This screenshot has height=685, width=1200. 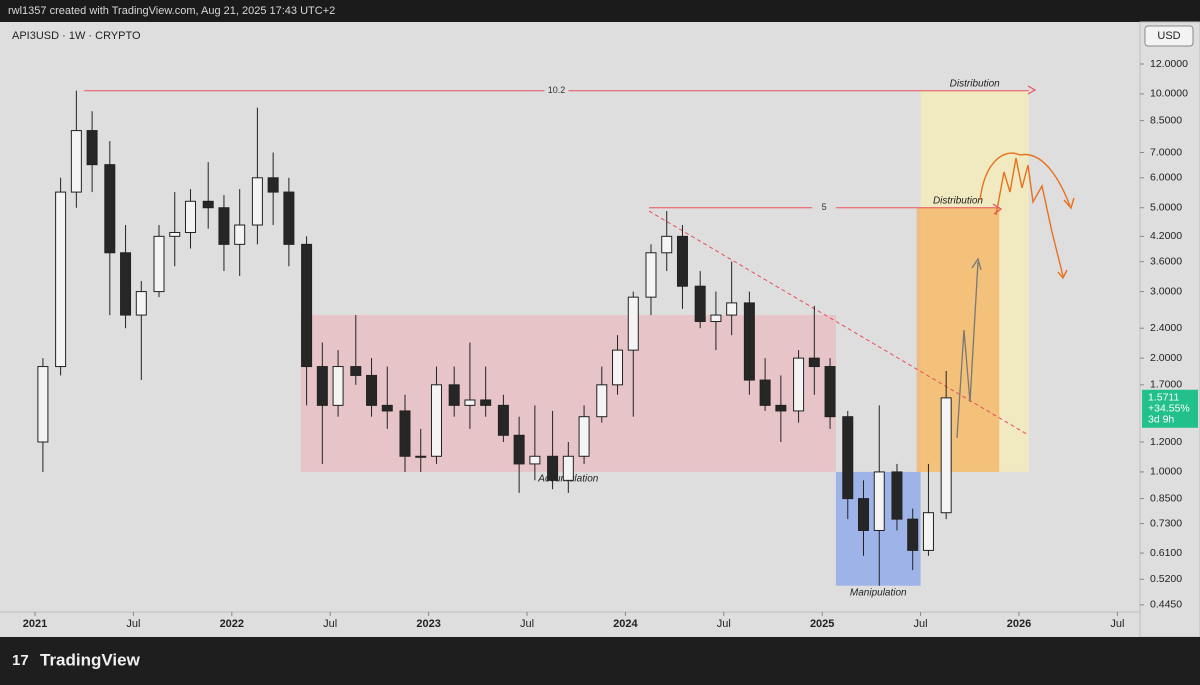 What do you see at coordinates (1166, 178) in the screenshot?
I see `y-tick-label: 6.0000` at bounding box center [1166, 178].